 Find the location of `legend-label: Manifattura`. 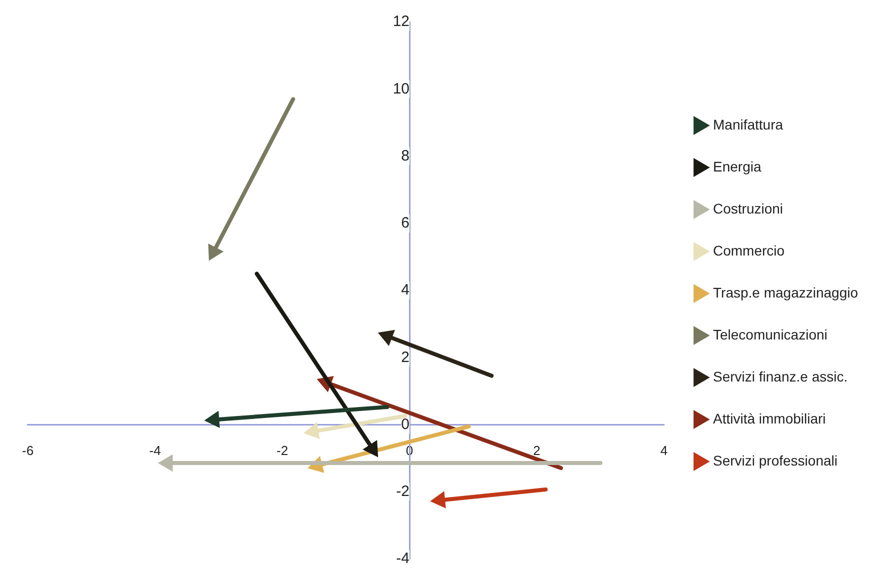

legend-label: Manifattura is located at coordinates (748, 124).